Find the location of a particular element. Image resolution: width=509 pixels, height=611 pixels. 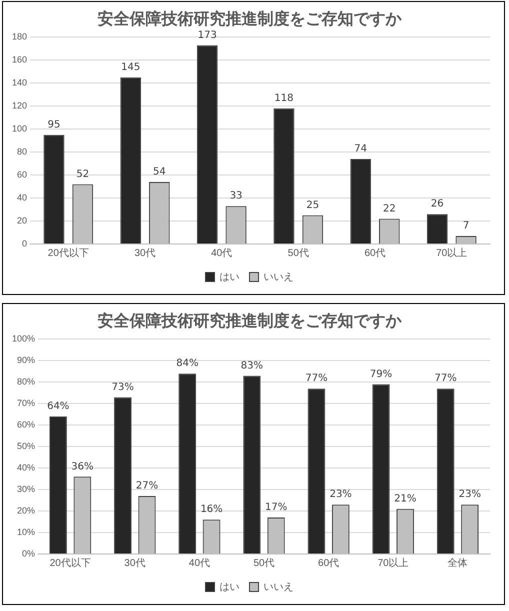

data-label: 83% is located at coordinates (252, 366).